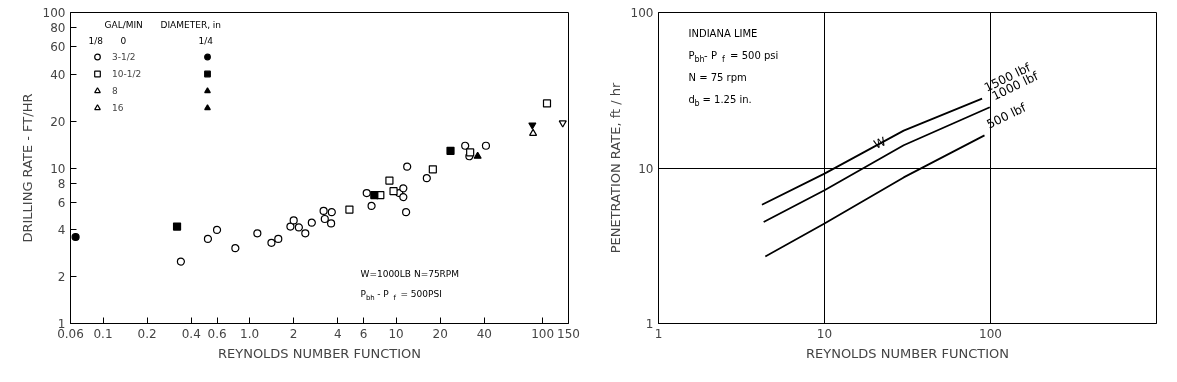 The height and width of the screenshot is (382, 1177). What do you see at coordinates (124, 57) in the screenshot?
I see `legend-label: 3-1/2` at bounding box center [124, 57].